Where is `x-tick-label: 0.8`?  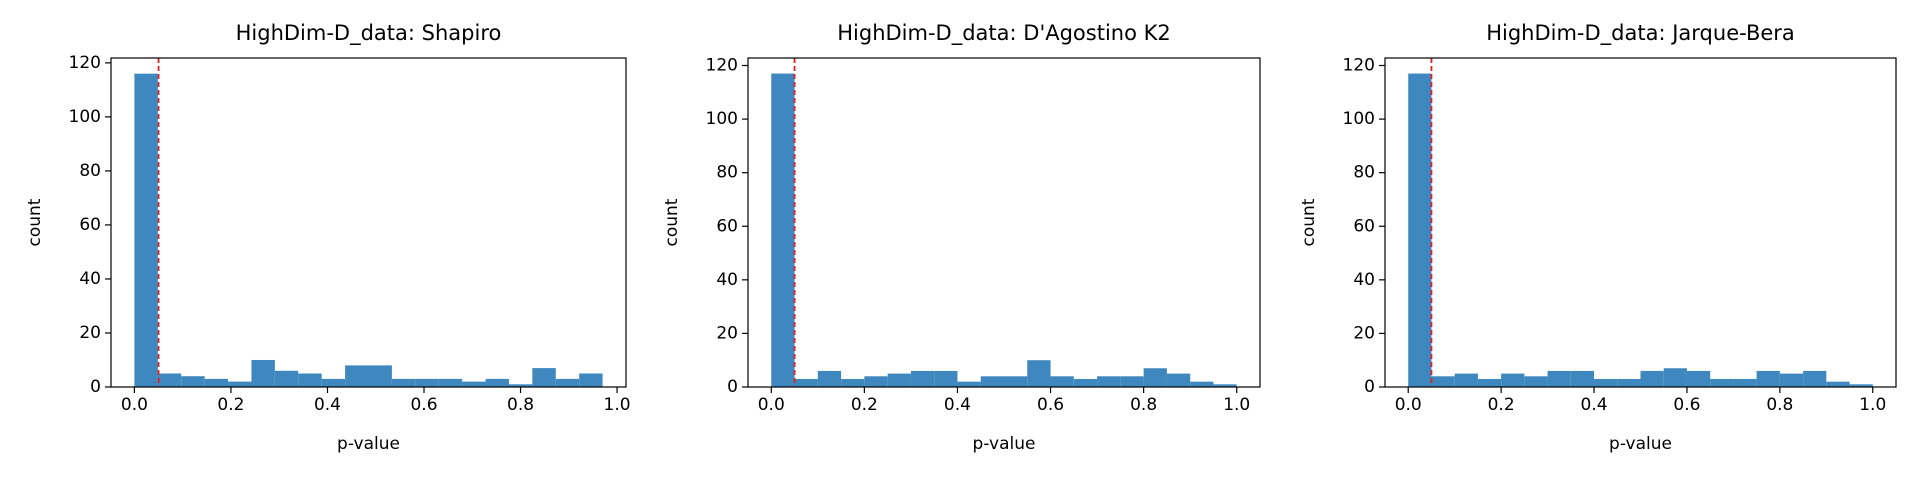 x-tick-label: 0.8 is located at coordinates (1143, 405).